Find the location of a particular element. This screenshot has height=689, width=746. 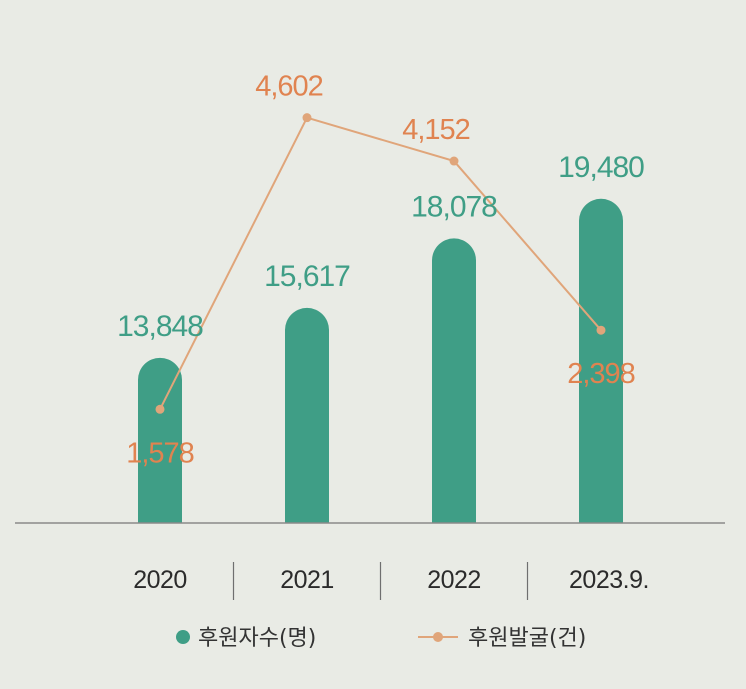

category-separators is located at coordinates (380, 581).